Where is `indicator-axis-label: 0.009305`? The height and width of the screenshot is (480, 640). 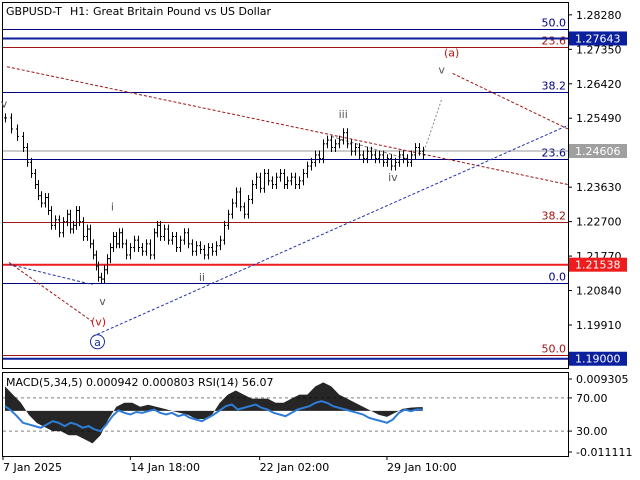 indicator-axis-label: 0.009305 is located at coordinates (602, 379).